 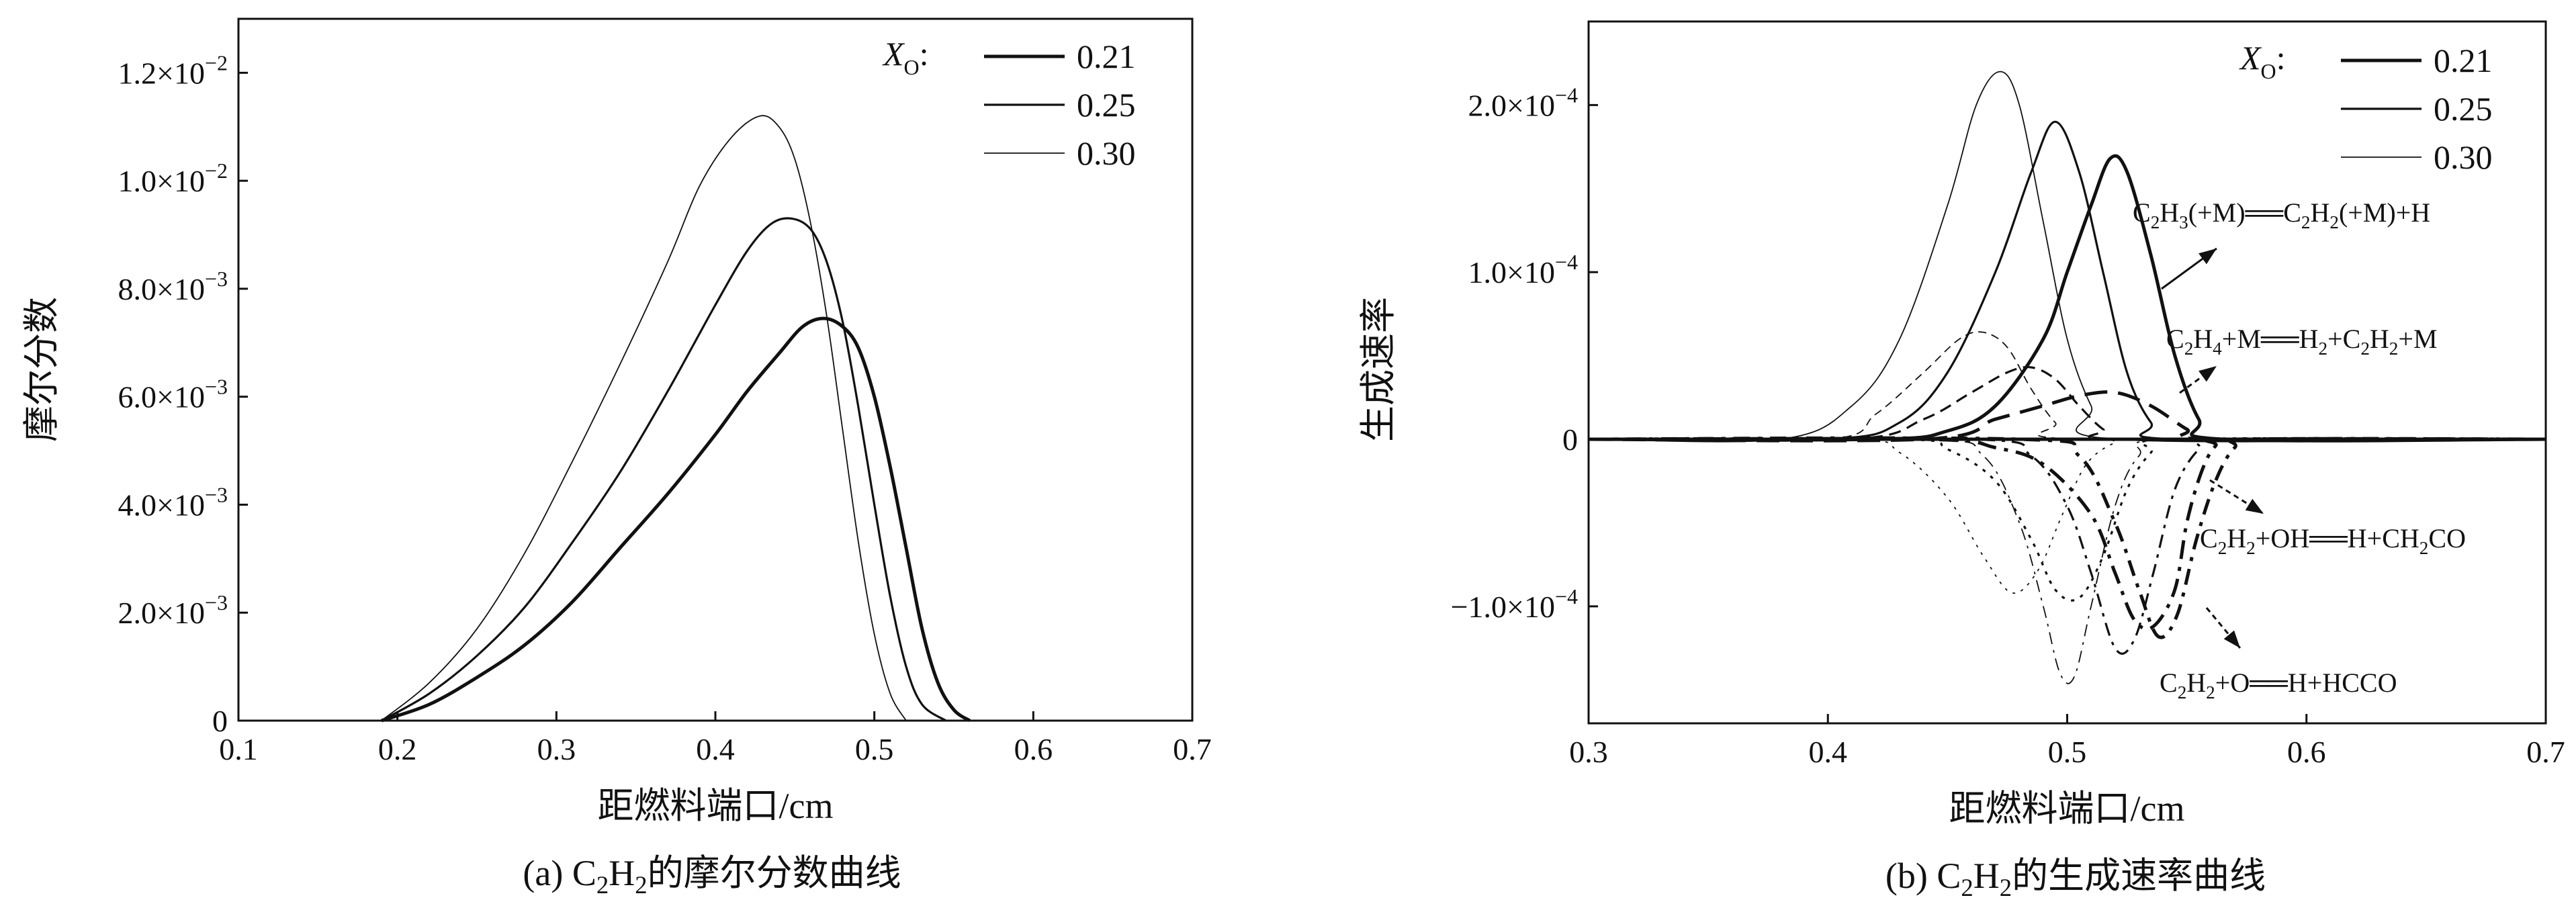 I want to click on annotation-arrow, so click(x=2237, y=497).